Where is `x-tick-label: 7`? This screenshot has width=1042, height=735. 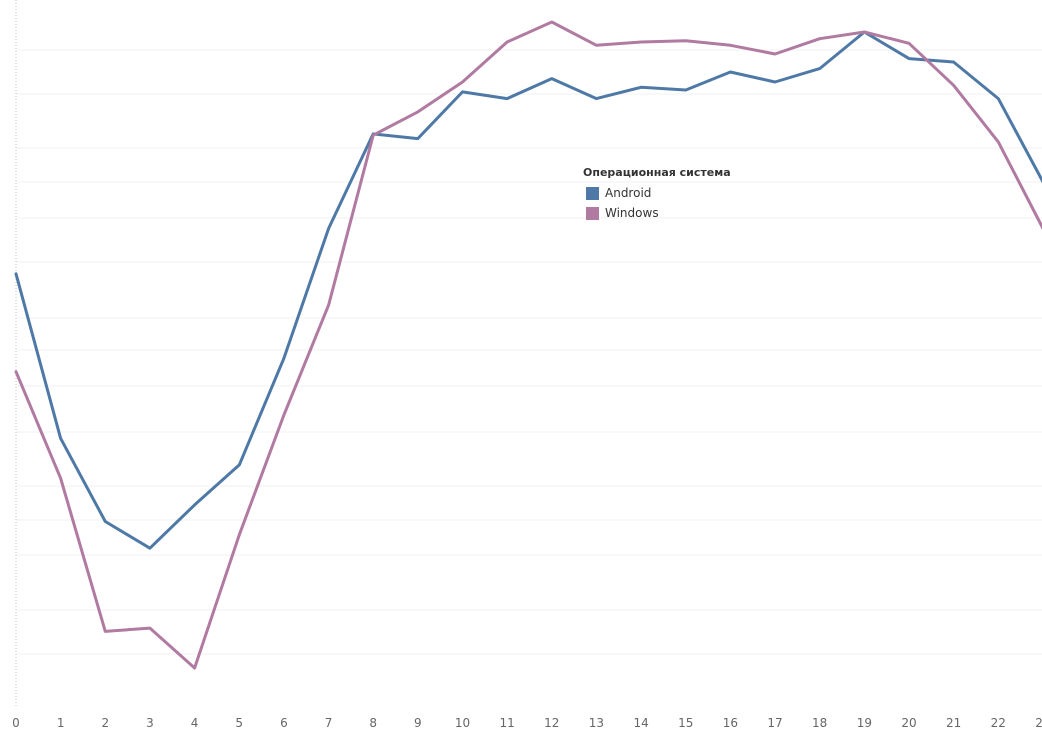 x-tick-label: 7 is located at coordinates (329, 723).